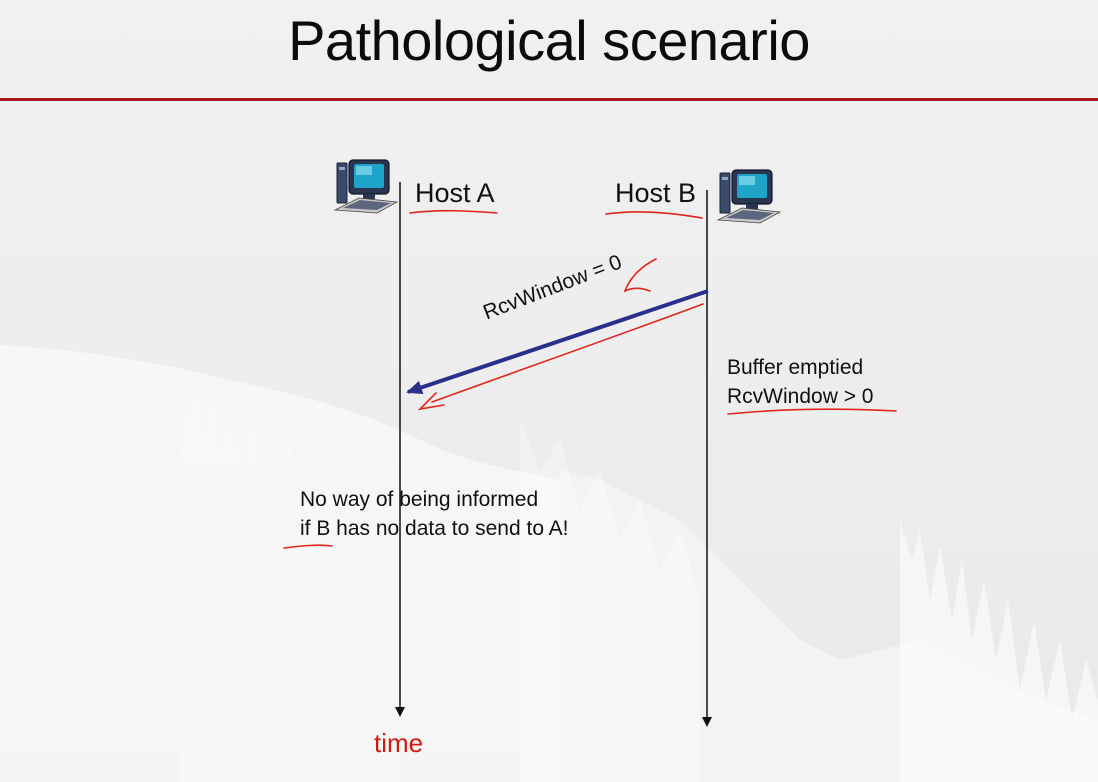 This screenshot has height=782, width=1098. Describe the element at coordinates (431, 401) in the screenshot. I see `message-underline-arrowhead` at that location.